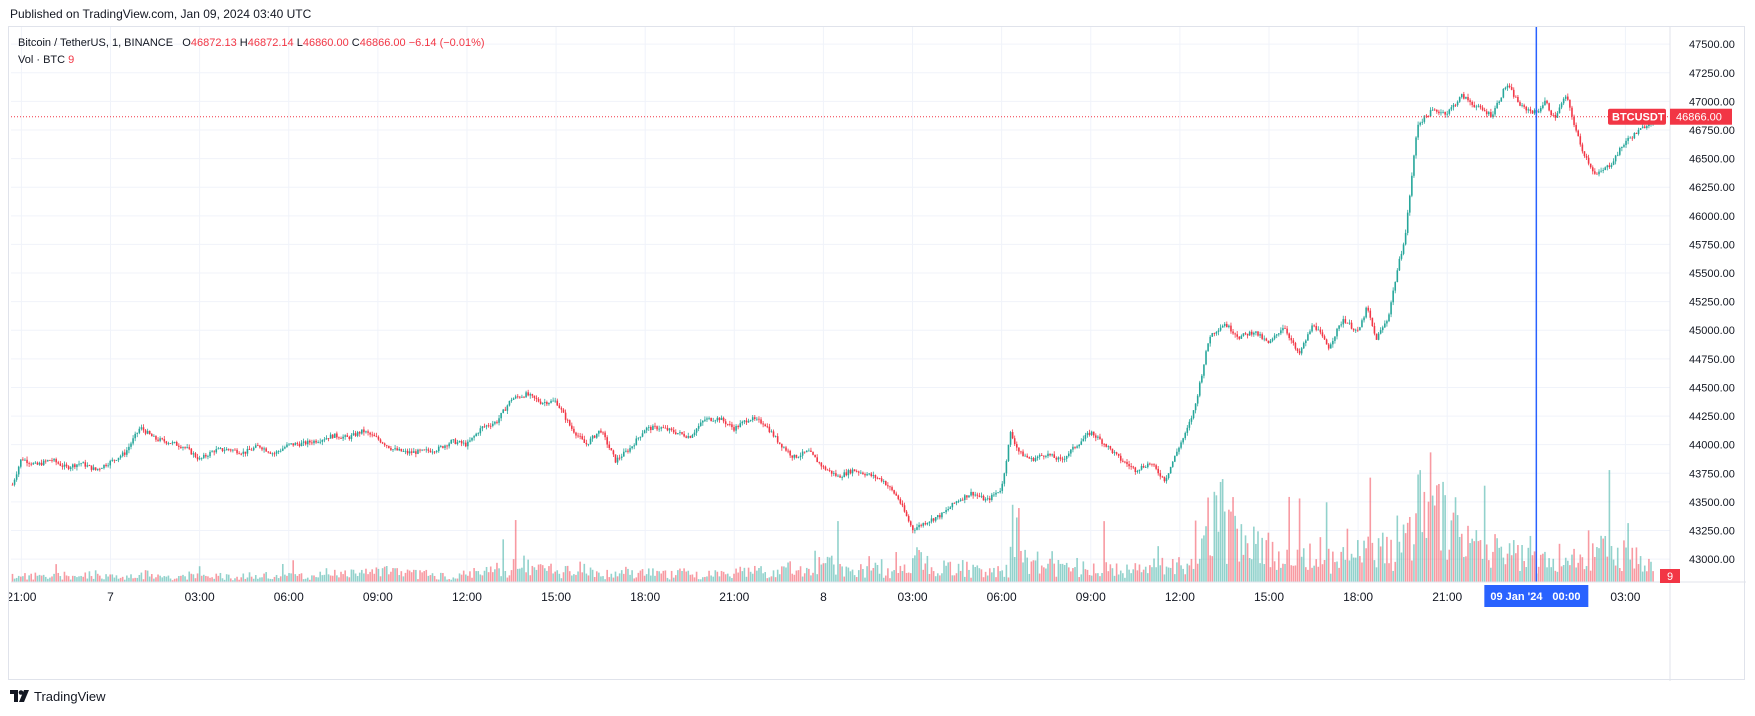 Image resolution: width=1755 pixels, height=716 pixels. Describe the element at coordinates (42, 60) in the screenshot. I see `volume-label: Vol · BTC` at that location.